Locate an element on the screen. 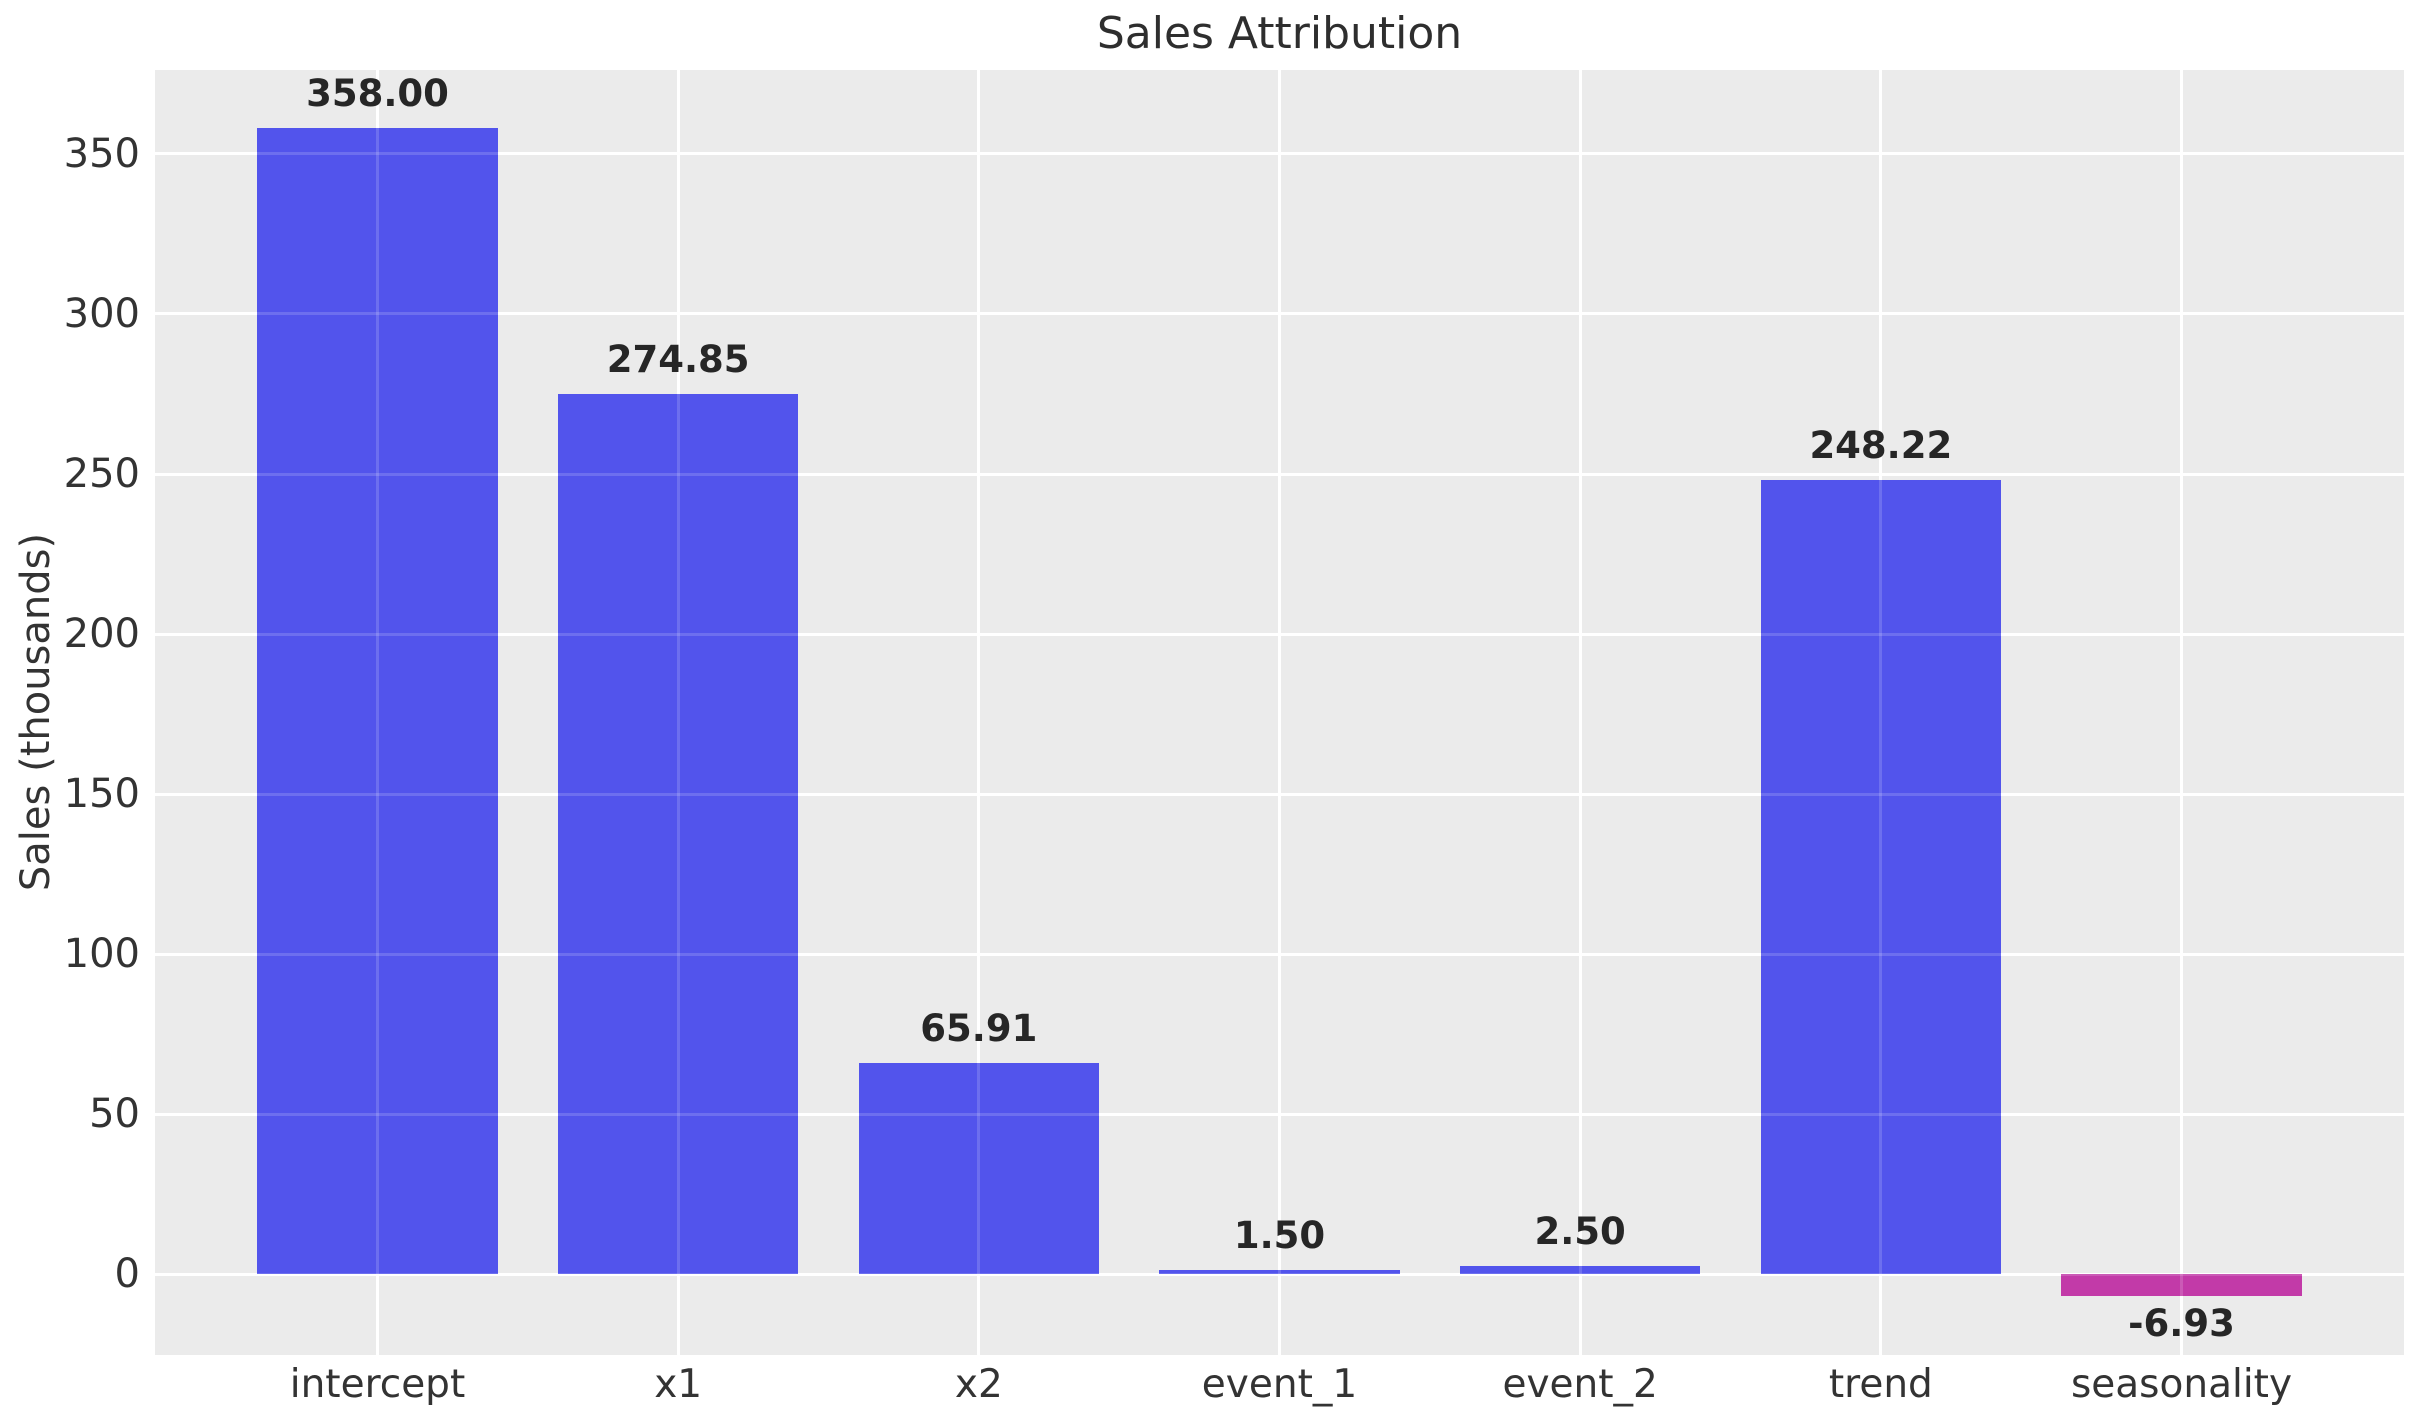 The height and width of the screenshot is (1423, 2423). y-tick-label-0: 0 is located at coordinates (127, 1274).